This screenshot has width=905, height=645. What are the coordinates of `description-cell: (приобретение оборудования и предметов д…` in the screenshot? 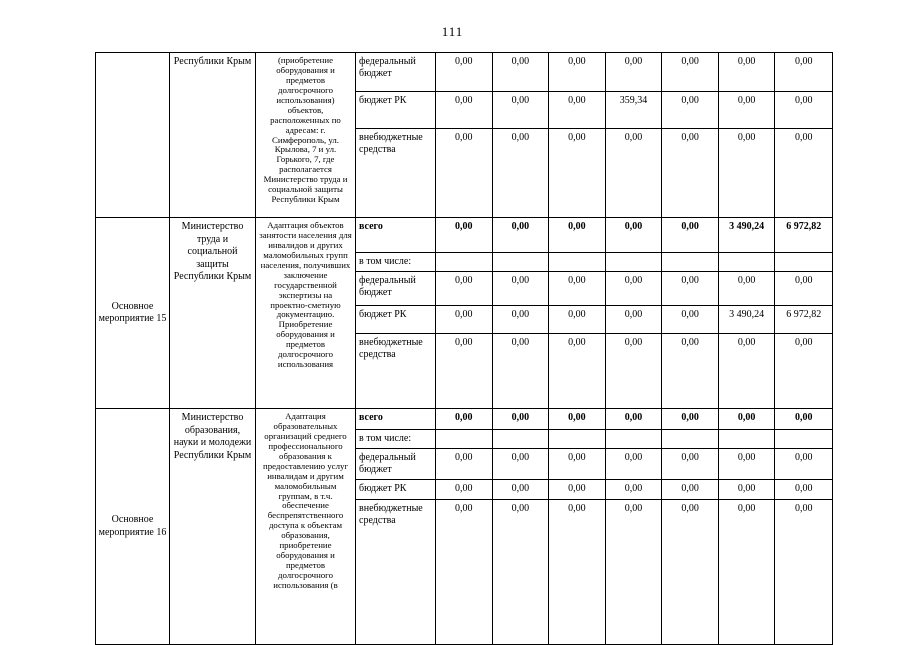 It's located at (306, 135).